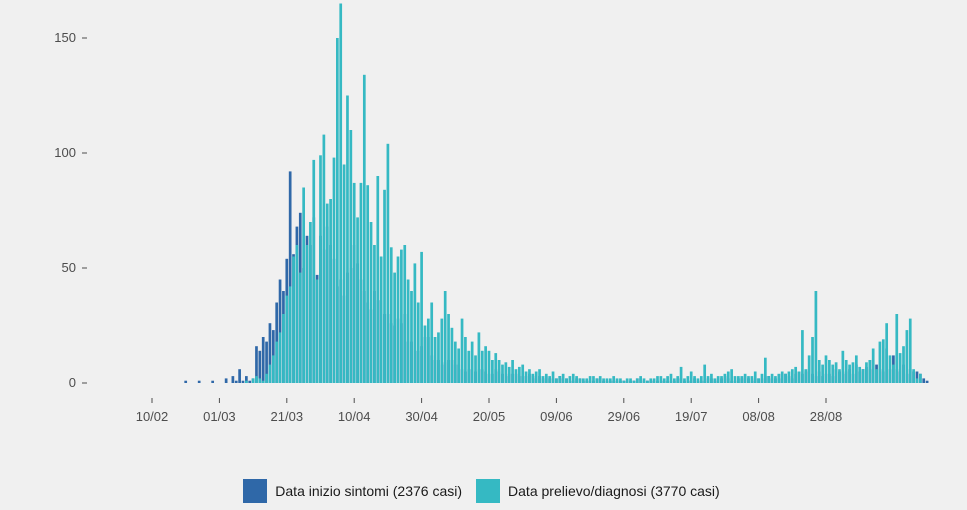 The height and width of the screenshot is (510, 967). Describe the element at coordinates (70, 210) in the screenshot. I see `y-axis: 0 50 100 150` at that location.